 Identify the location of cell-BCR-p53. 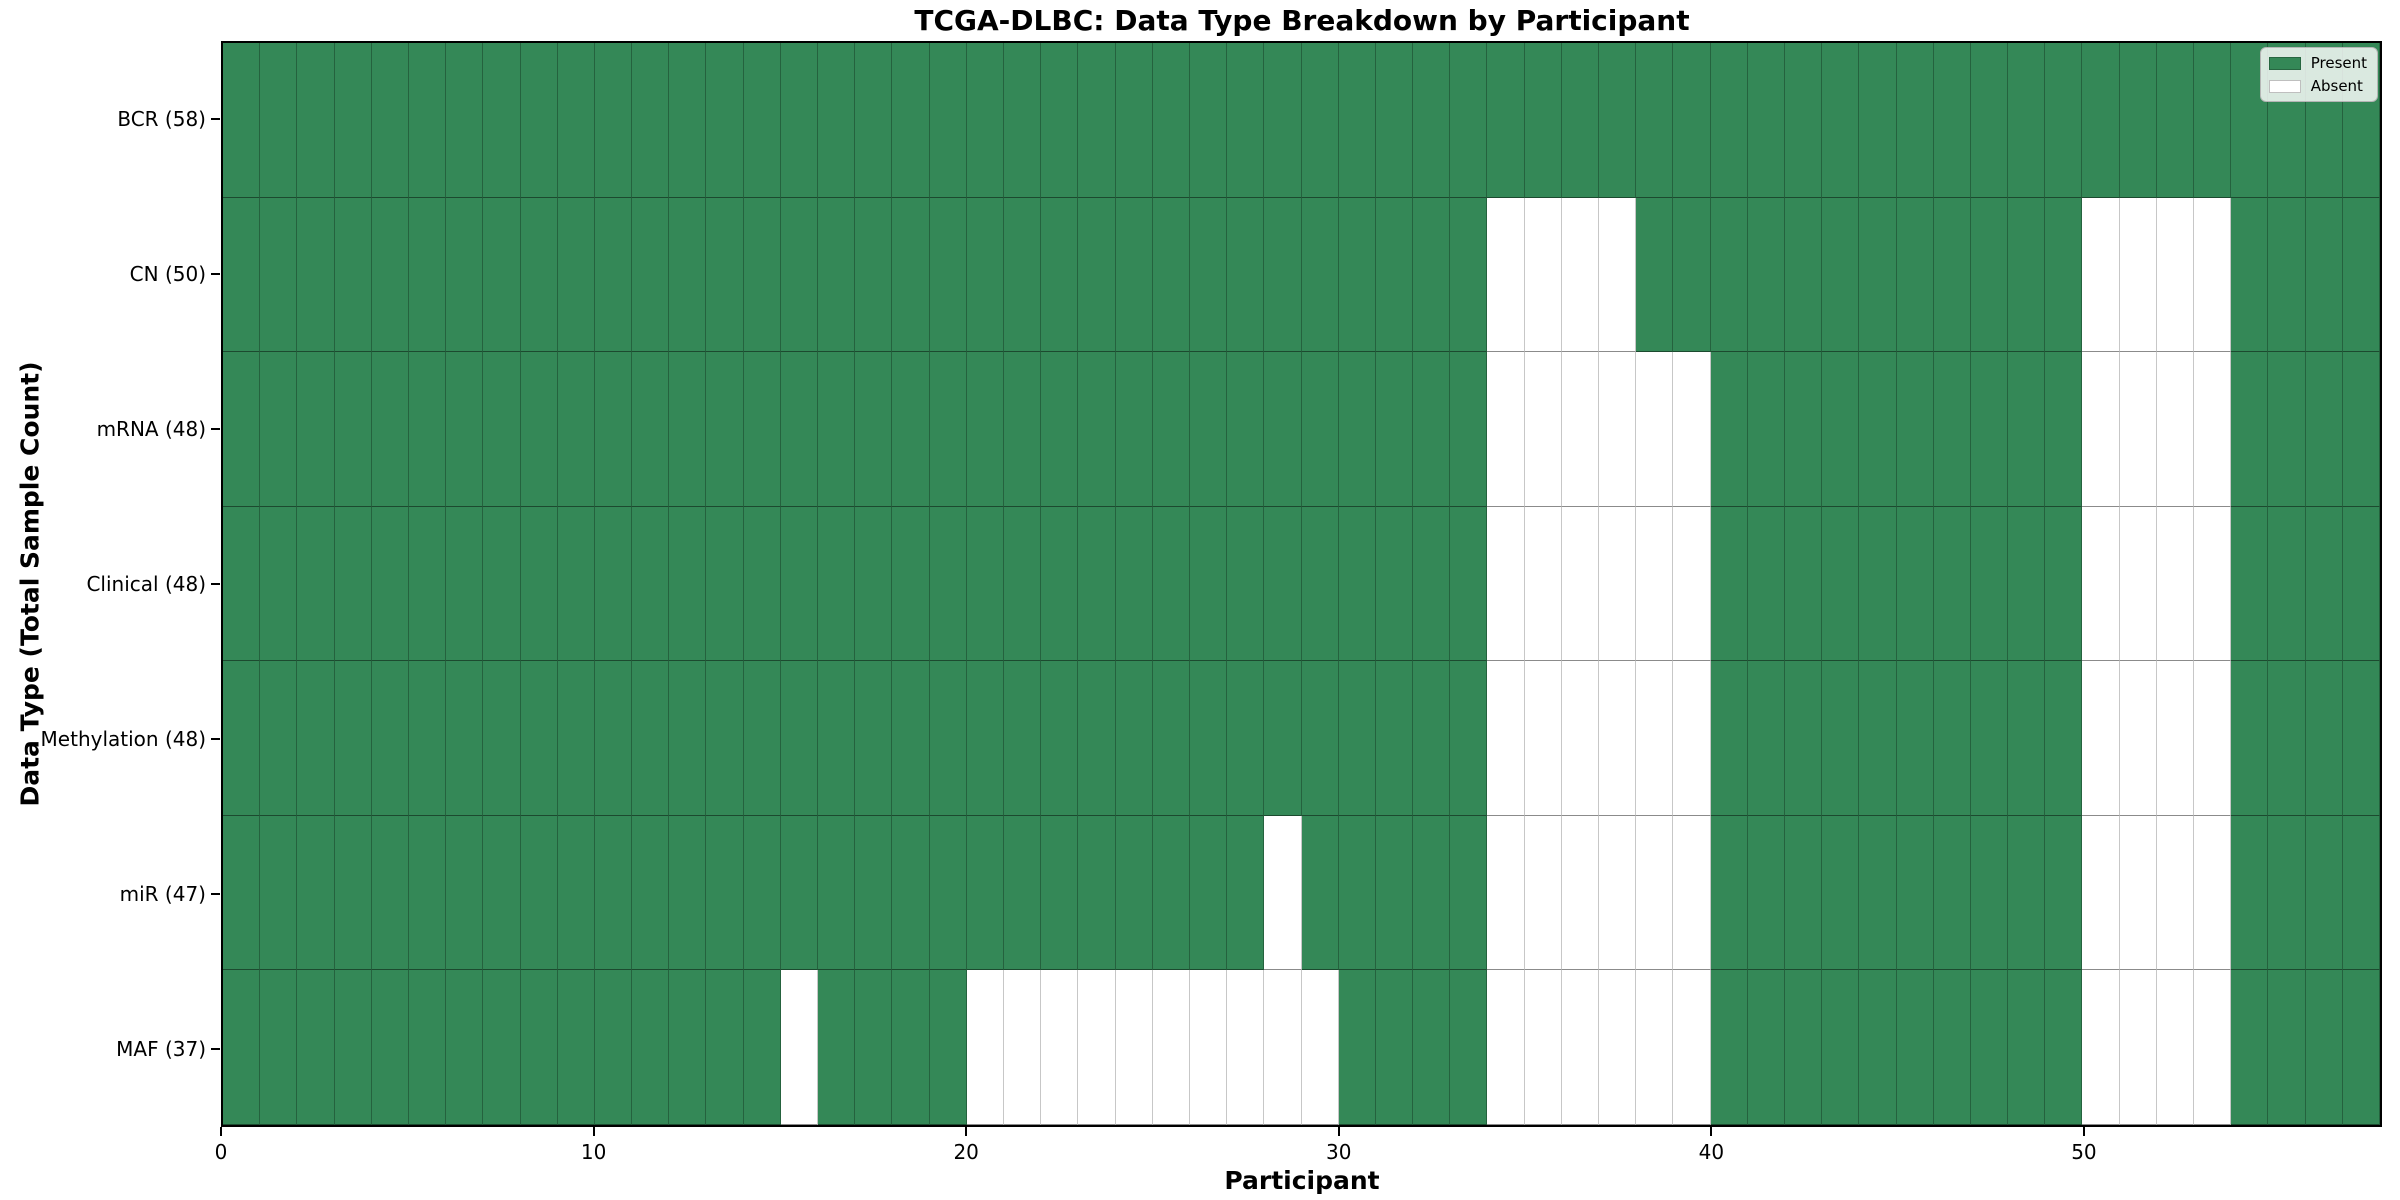
(2213, 120).